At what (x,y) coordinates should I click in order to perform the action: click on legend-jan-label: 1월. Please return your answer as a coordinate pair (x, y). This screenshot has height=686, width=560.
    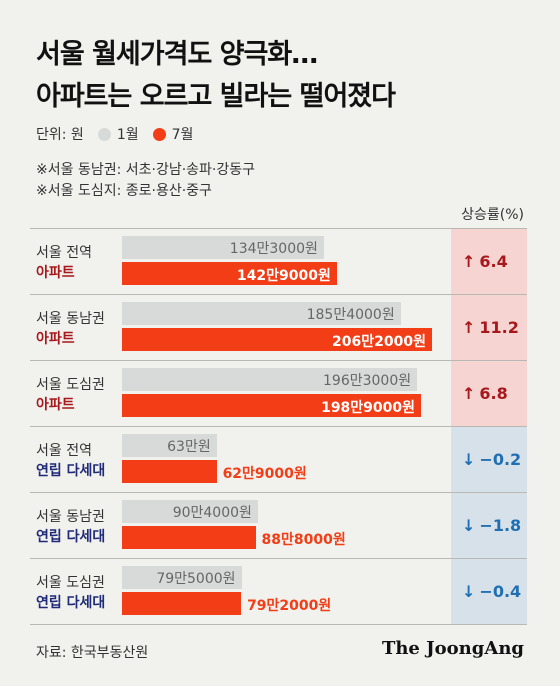
    Looking at the image, I should click on (127, 135).